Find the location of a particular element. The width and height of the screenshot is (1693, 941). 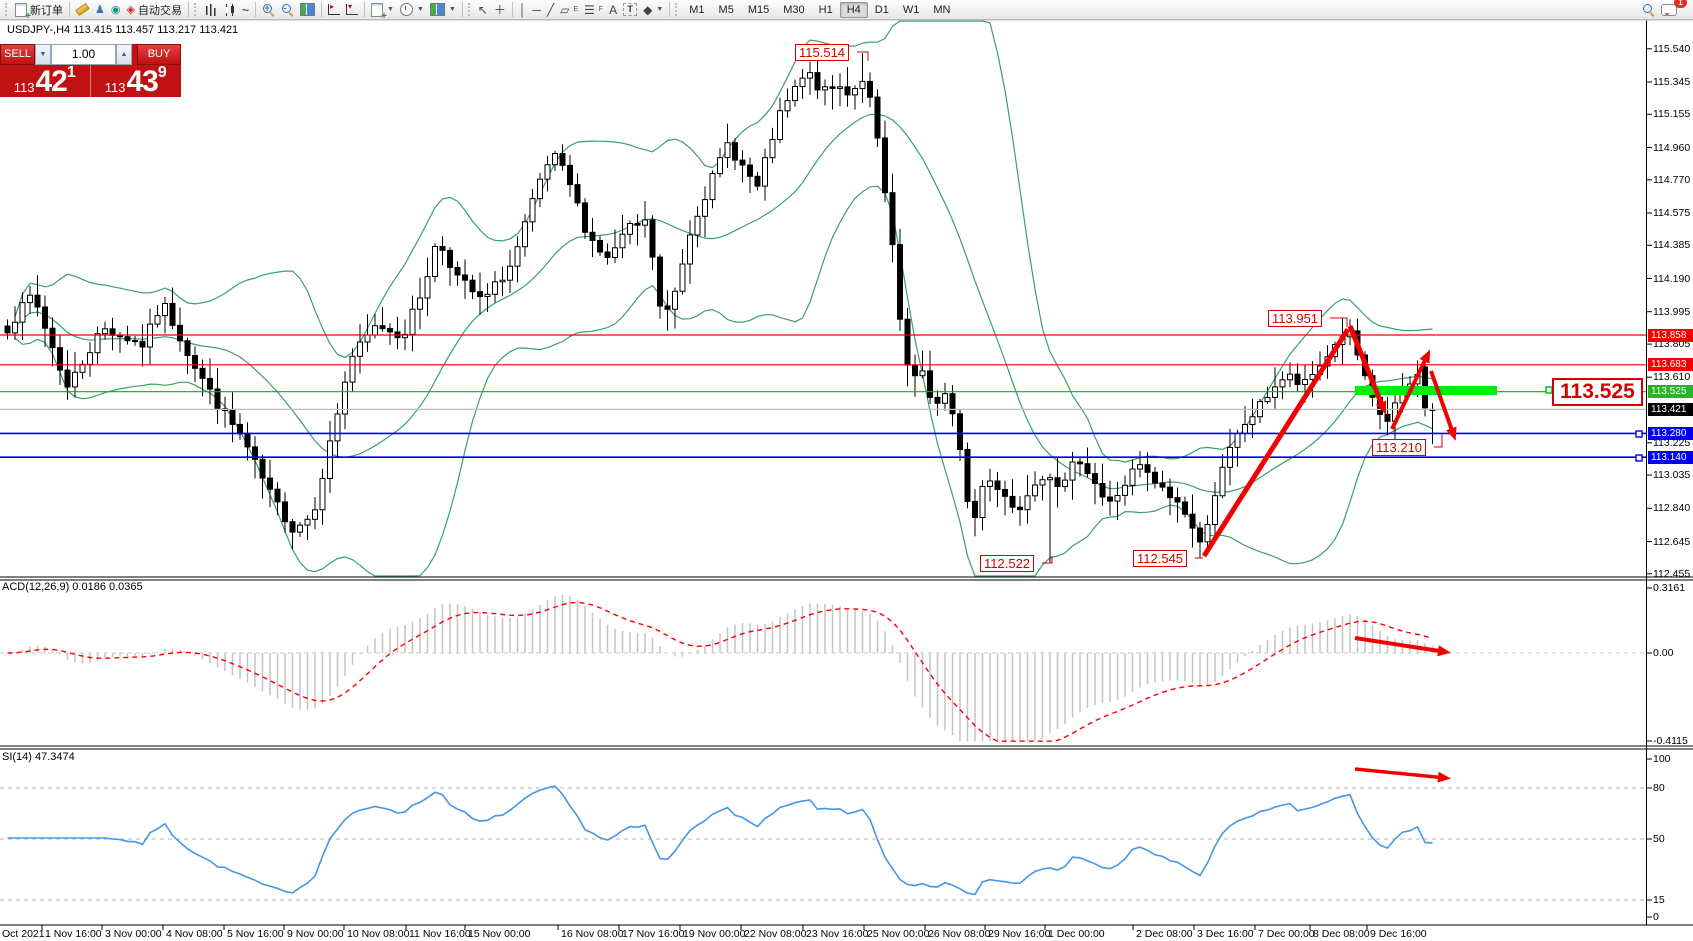

price-annotation: 112.545 is located at coordinates (1160, 558).